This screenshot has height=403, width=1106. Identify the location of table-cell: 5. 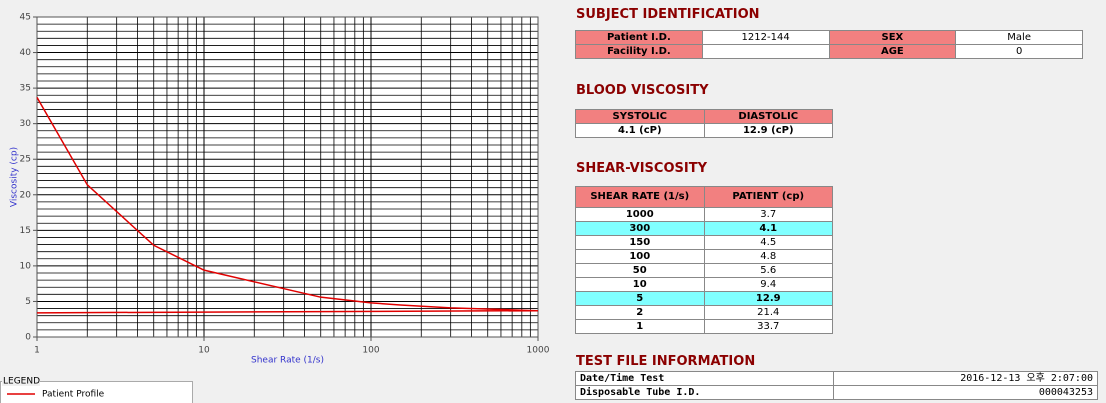
(640, 298).